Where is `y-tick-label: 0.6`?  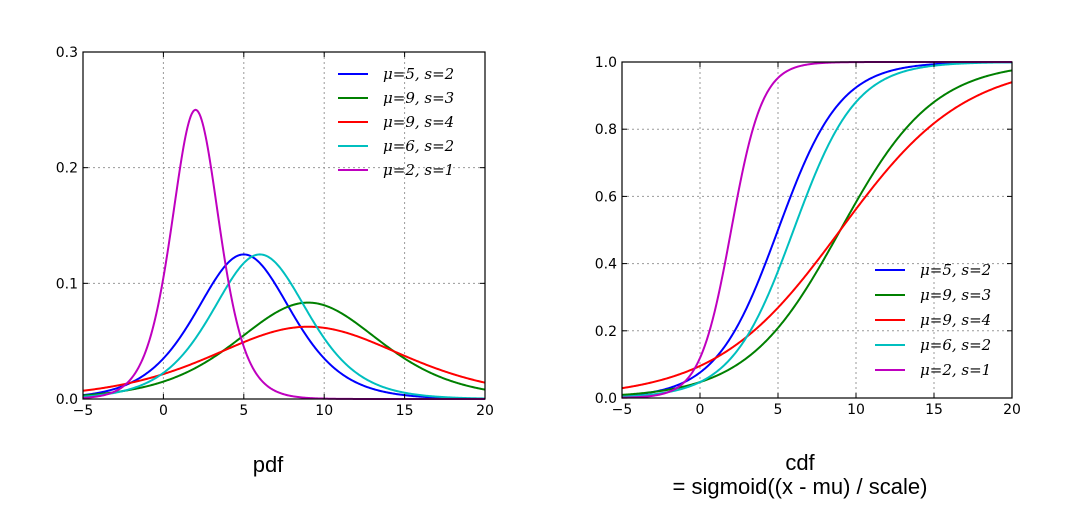
y-tick-label: 0.6 is located at coordinates (606, 197).